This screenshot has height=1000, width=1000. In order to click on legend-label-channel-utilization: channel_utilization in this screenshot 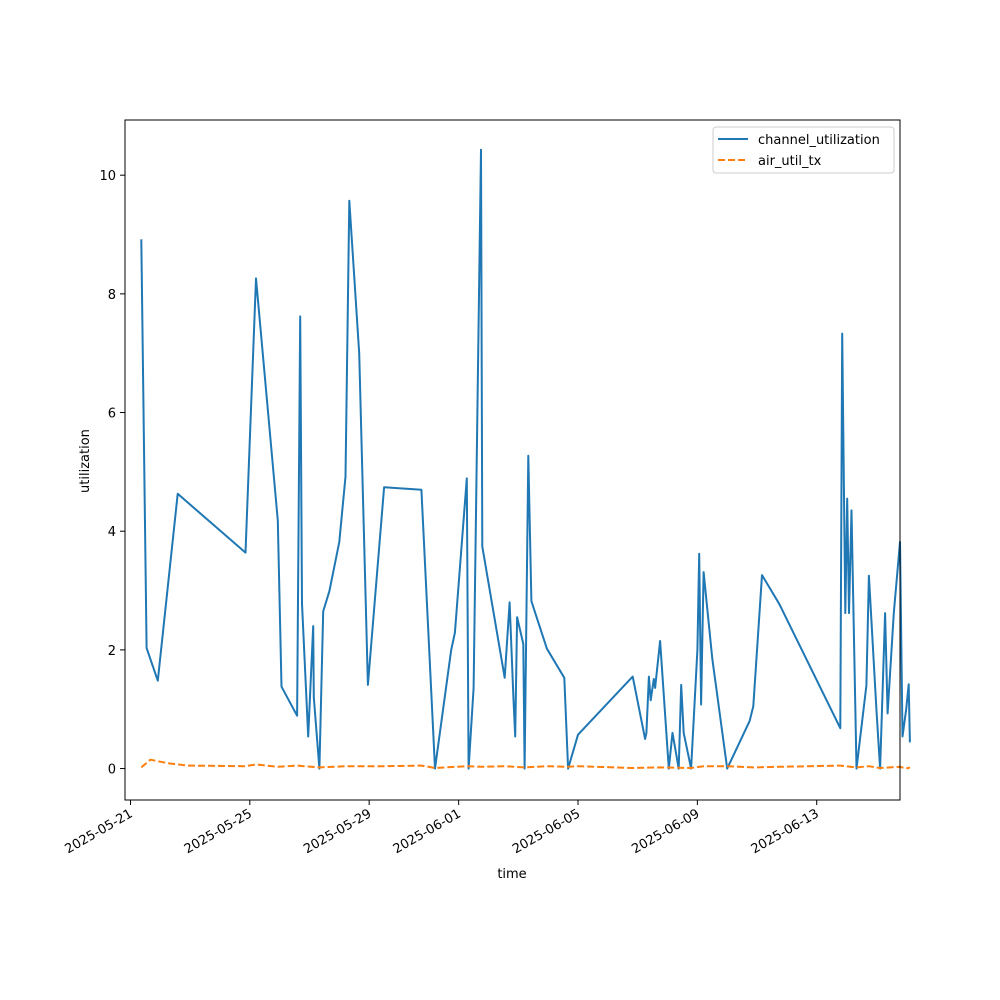, I will do `click(819, 140)`.